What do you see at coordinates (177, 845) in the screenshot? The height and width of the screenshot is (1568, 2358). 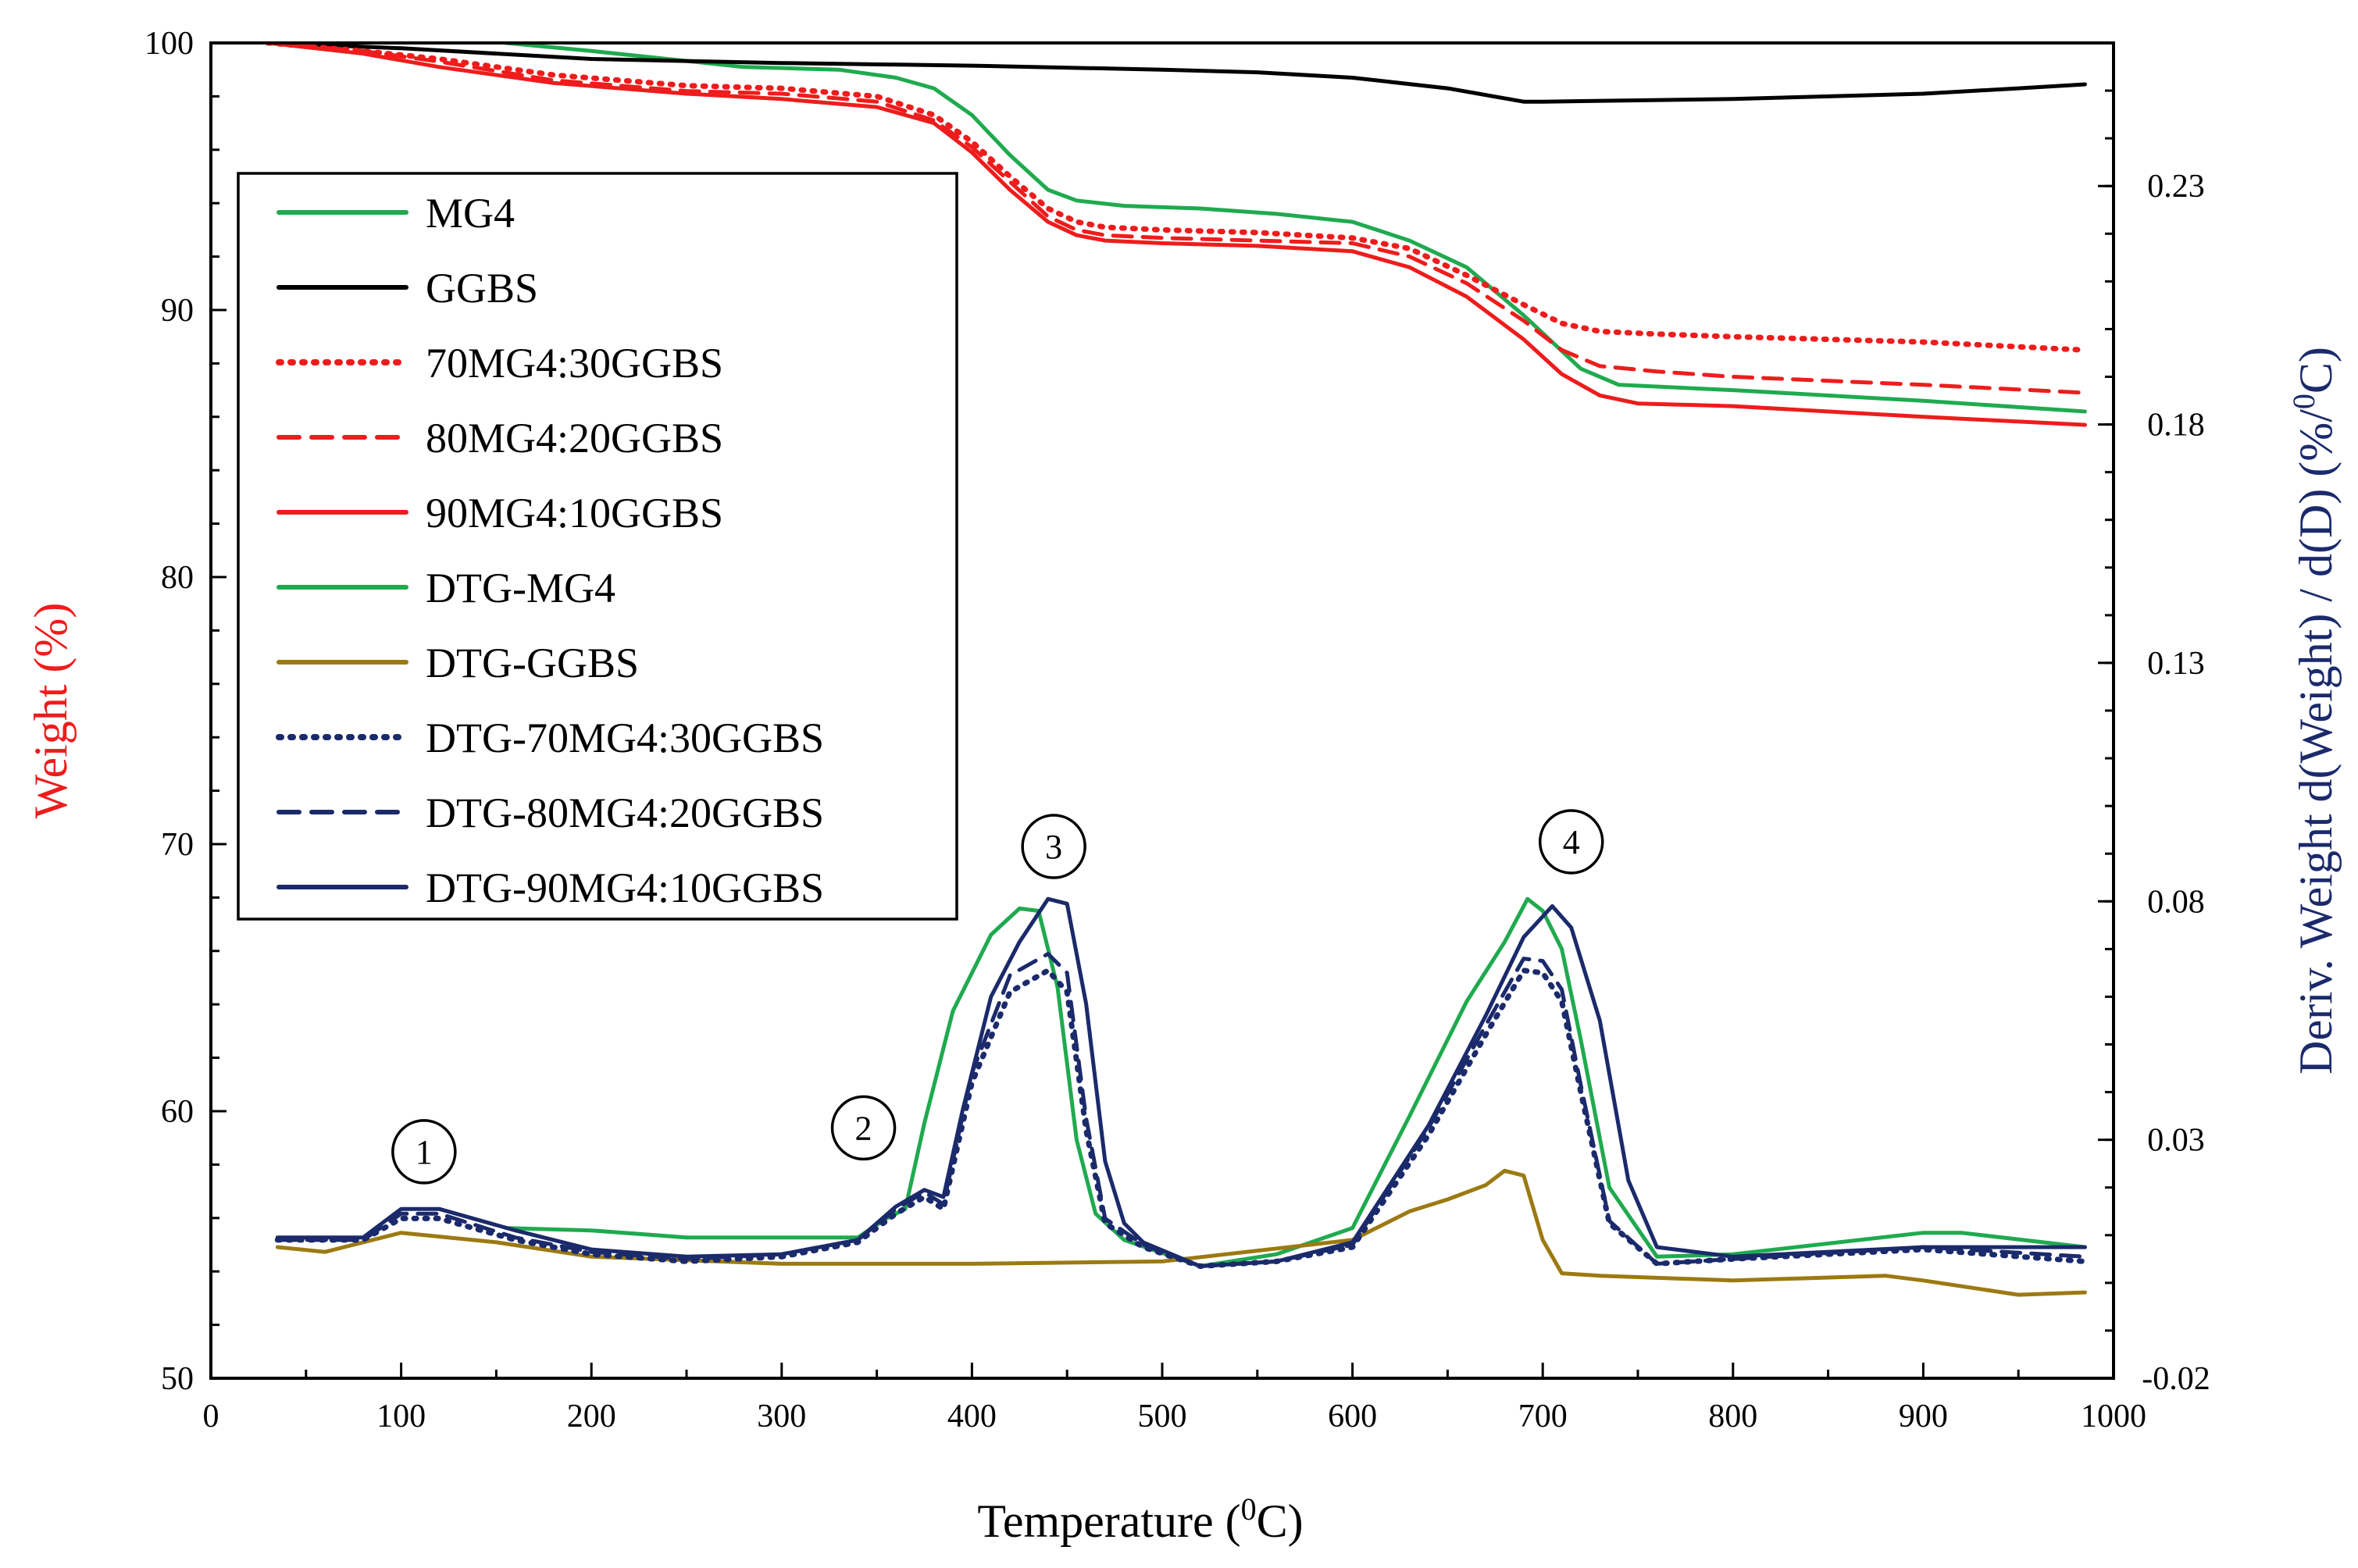 I see `y-left-tick-label: 70` at bounding box center [177, 845].